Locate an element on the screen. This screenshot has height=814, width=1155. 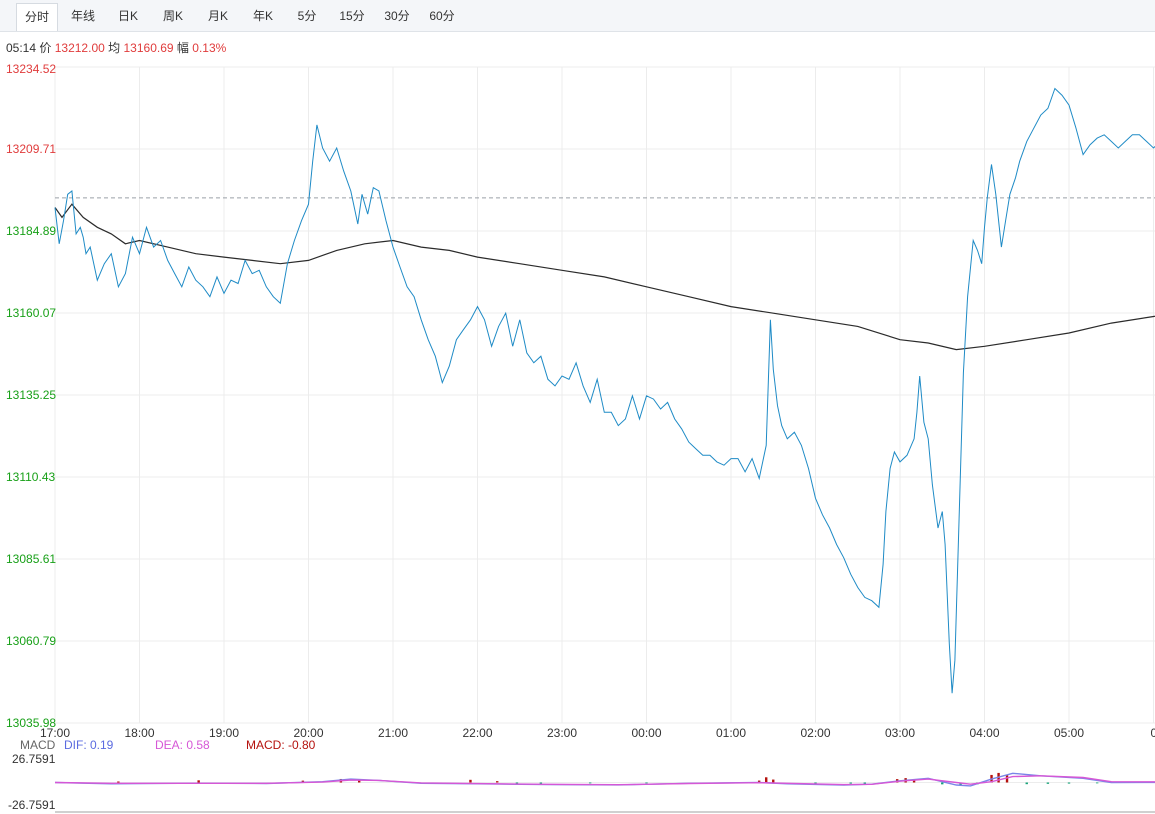
time-tick-label: 22:00 is located at coordinates (477, 733).